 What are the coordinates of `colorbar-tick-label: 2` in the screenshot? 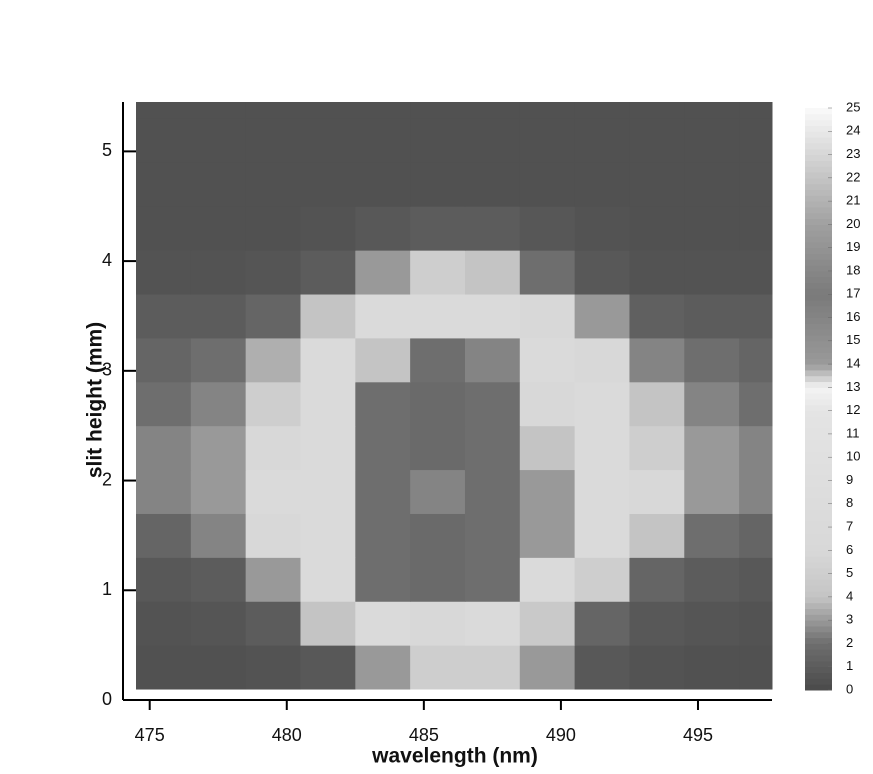 It's located at (849, 642).